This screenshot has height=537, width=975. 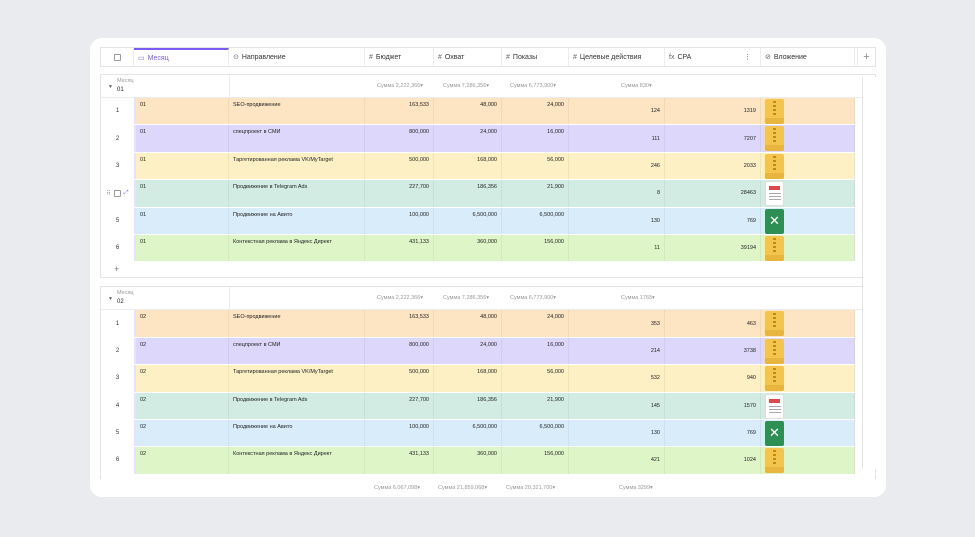 I want to click on cell-actions: 130, so click(x=617, y=433).